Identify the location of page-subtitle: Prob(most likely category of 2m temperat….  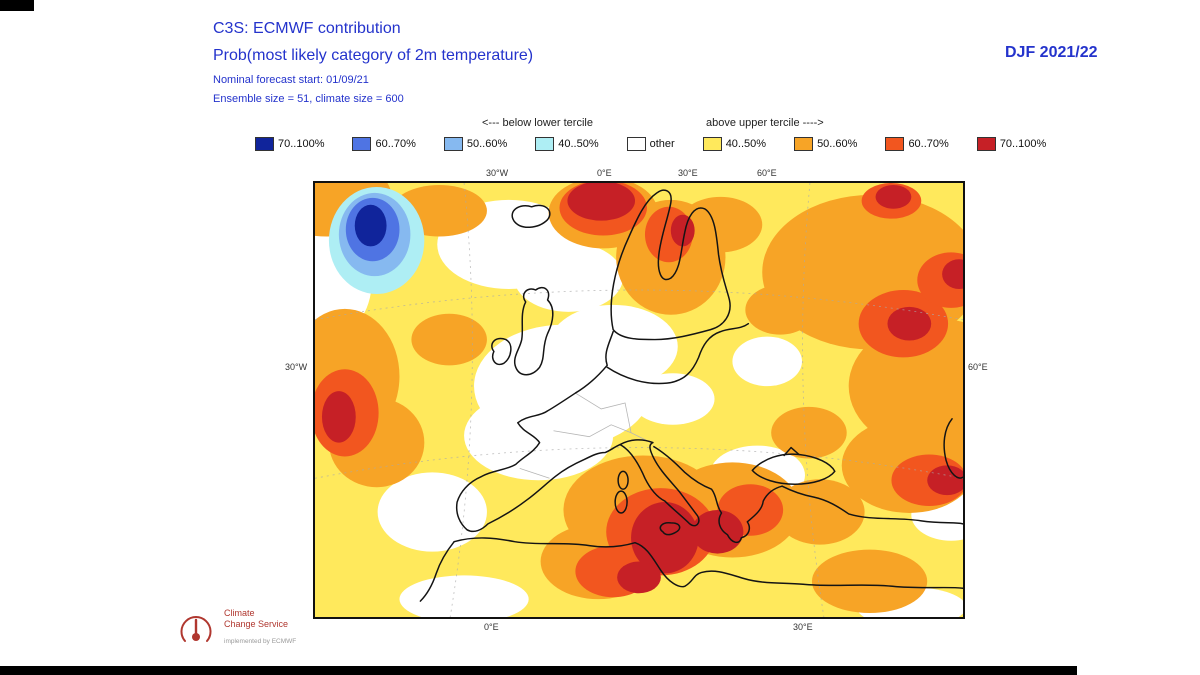
(373, 55).